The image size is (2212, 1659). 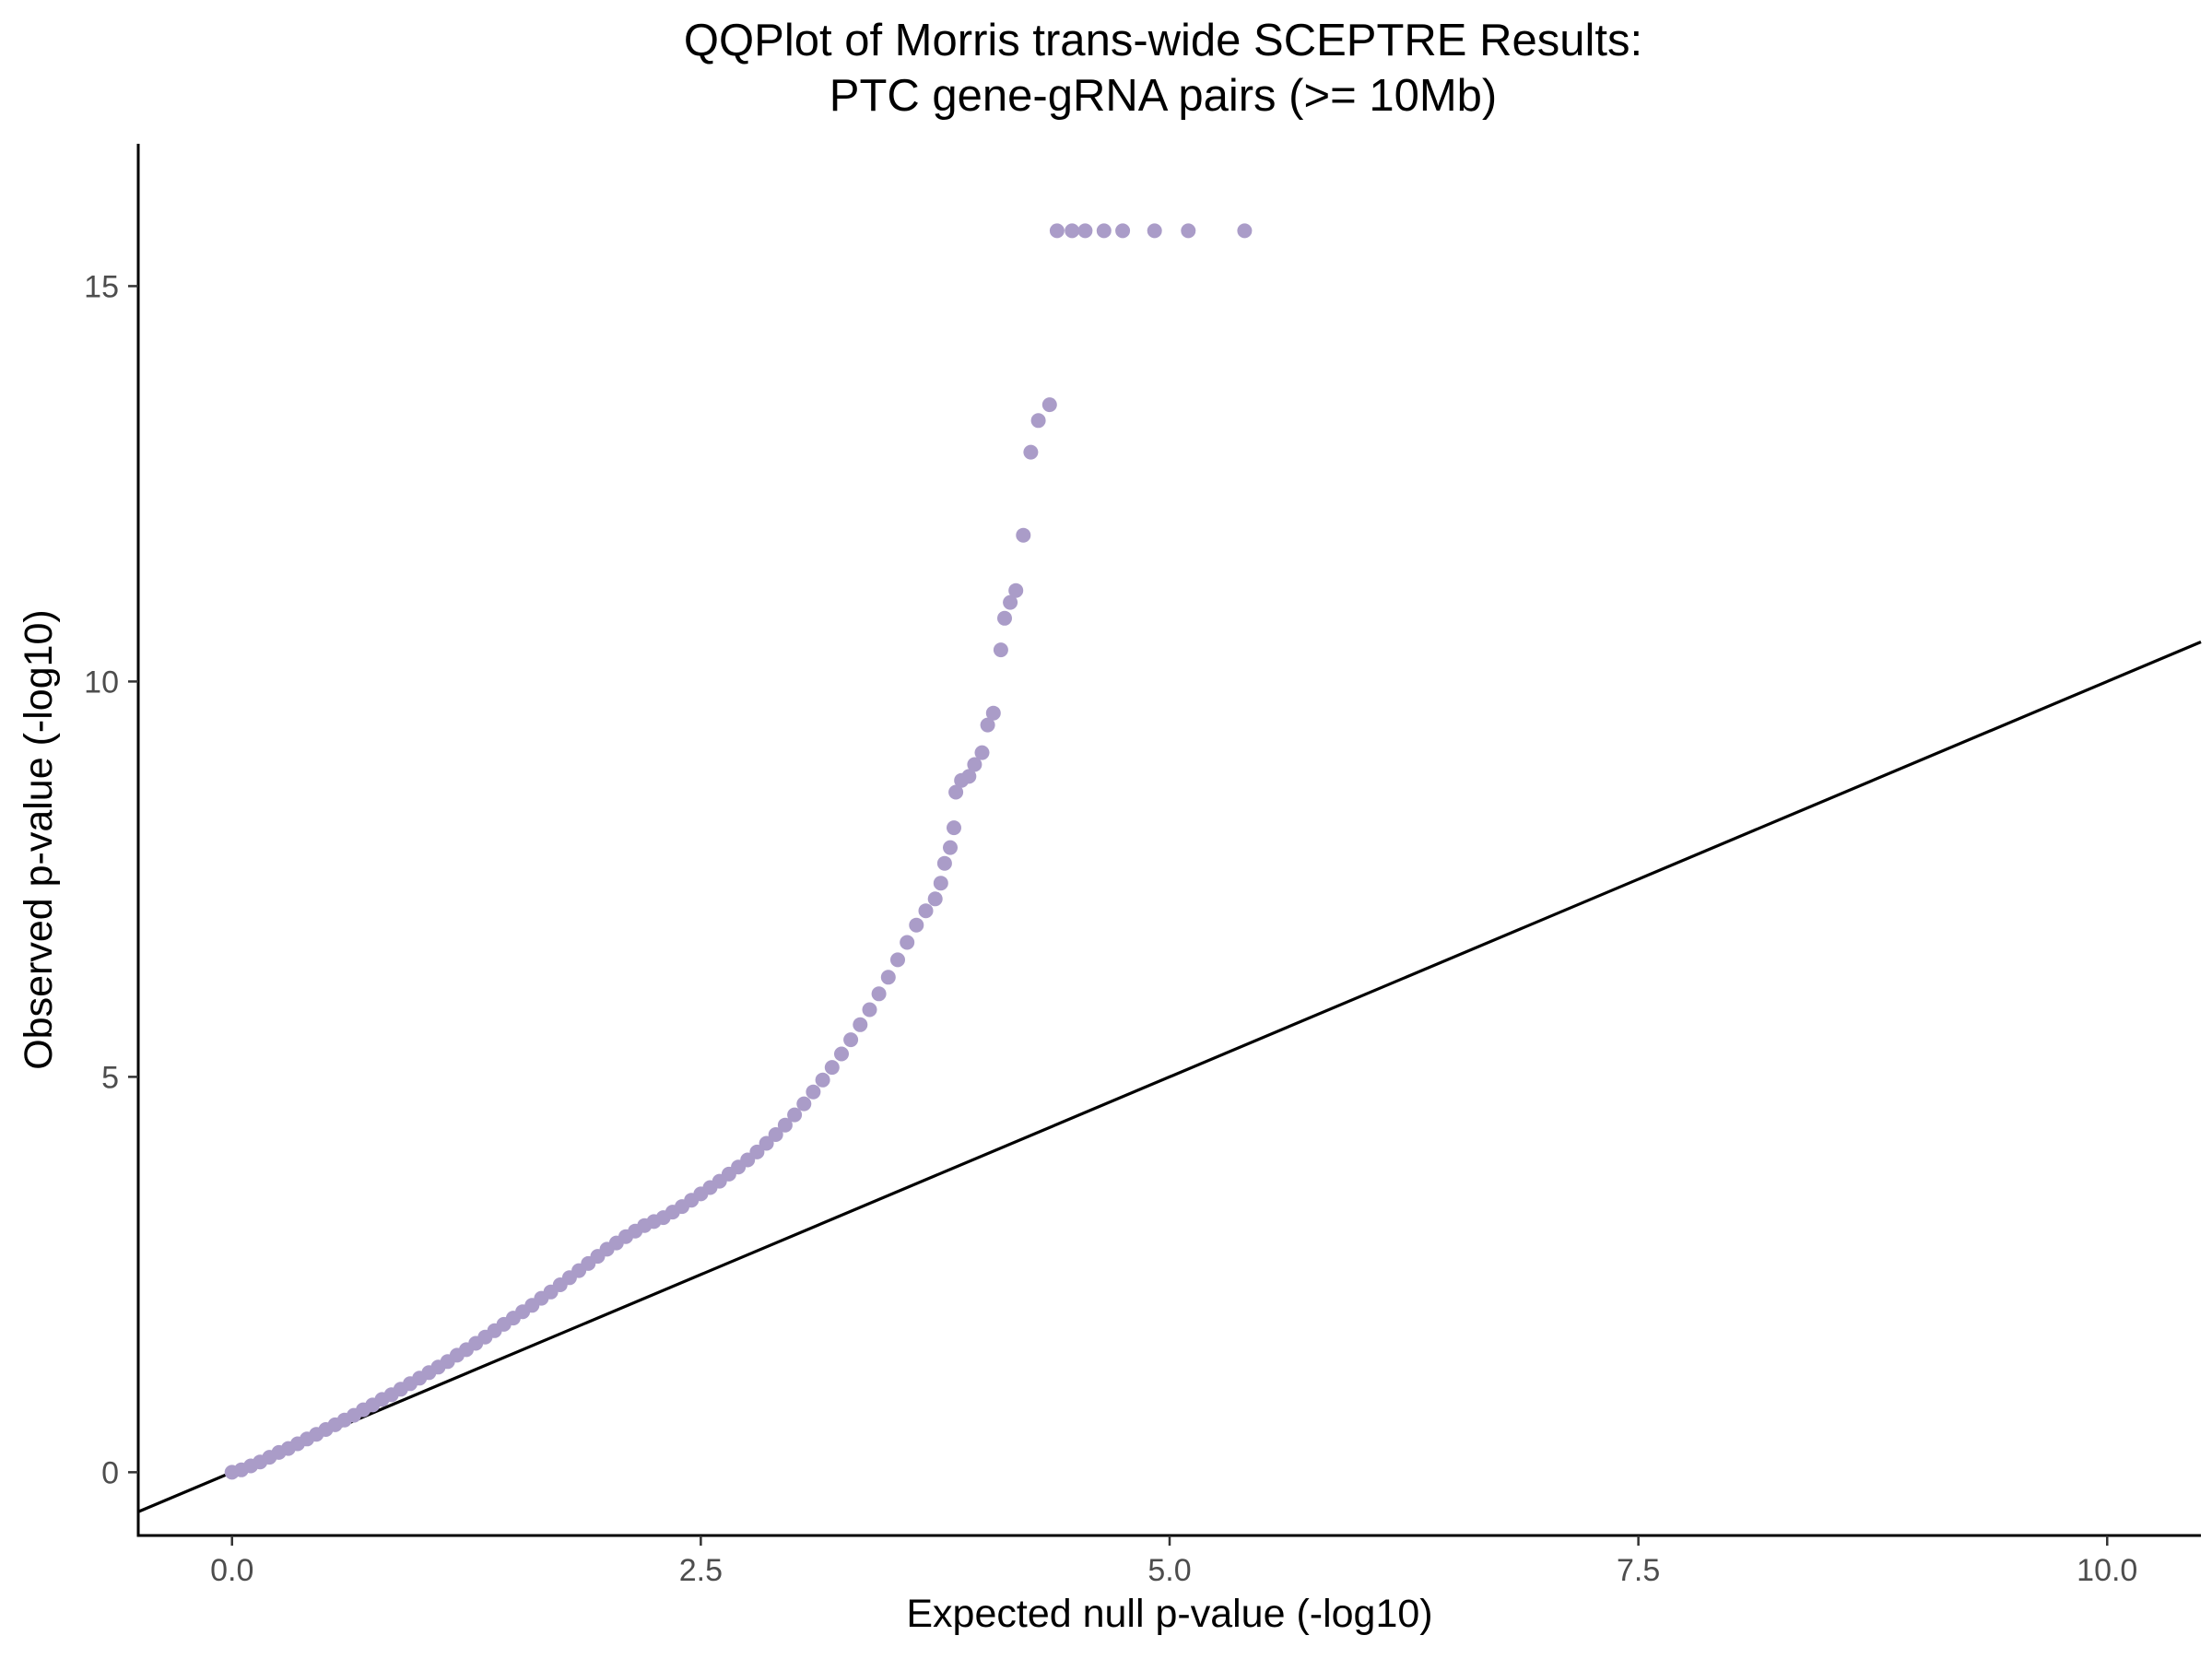 What do you see at coordinates (701, 1570) in the screenshot?
I see `x-tick-label-1: 2.5` at bounding box center [701, 1570].